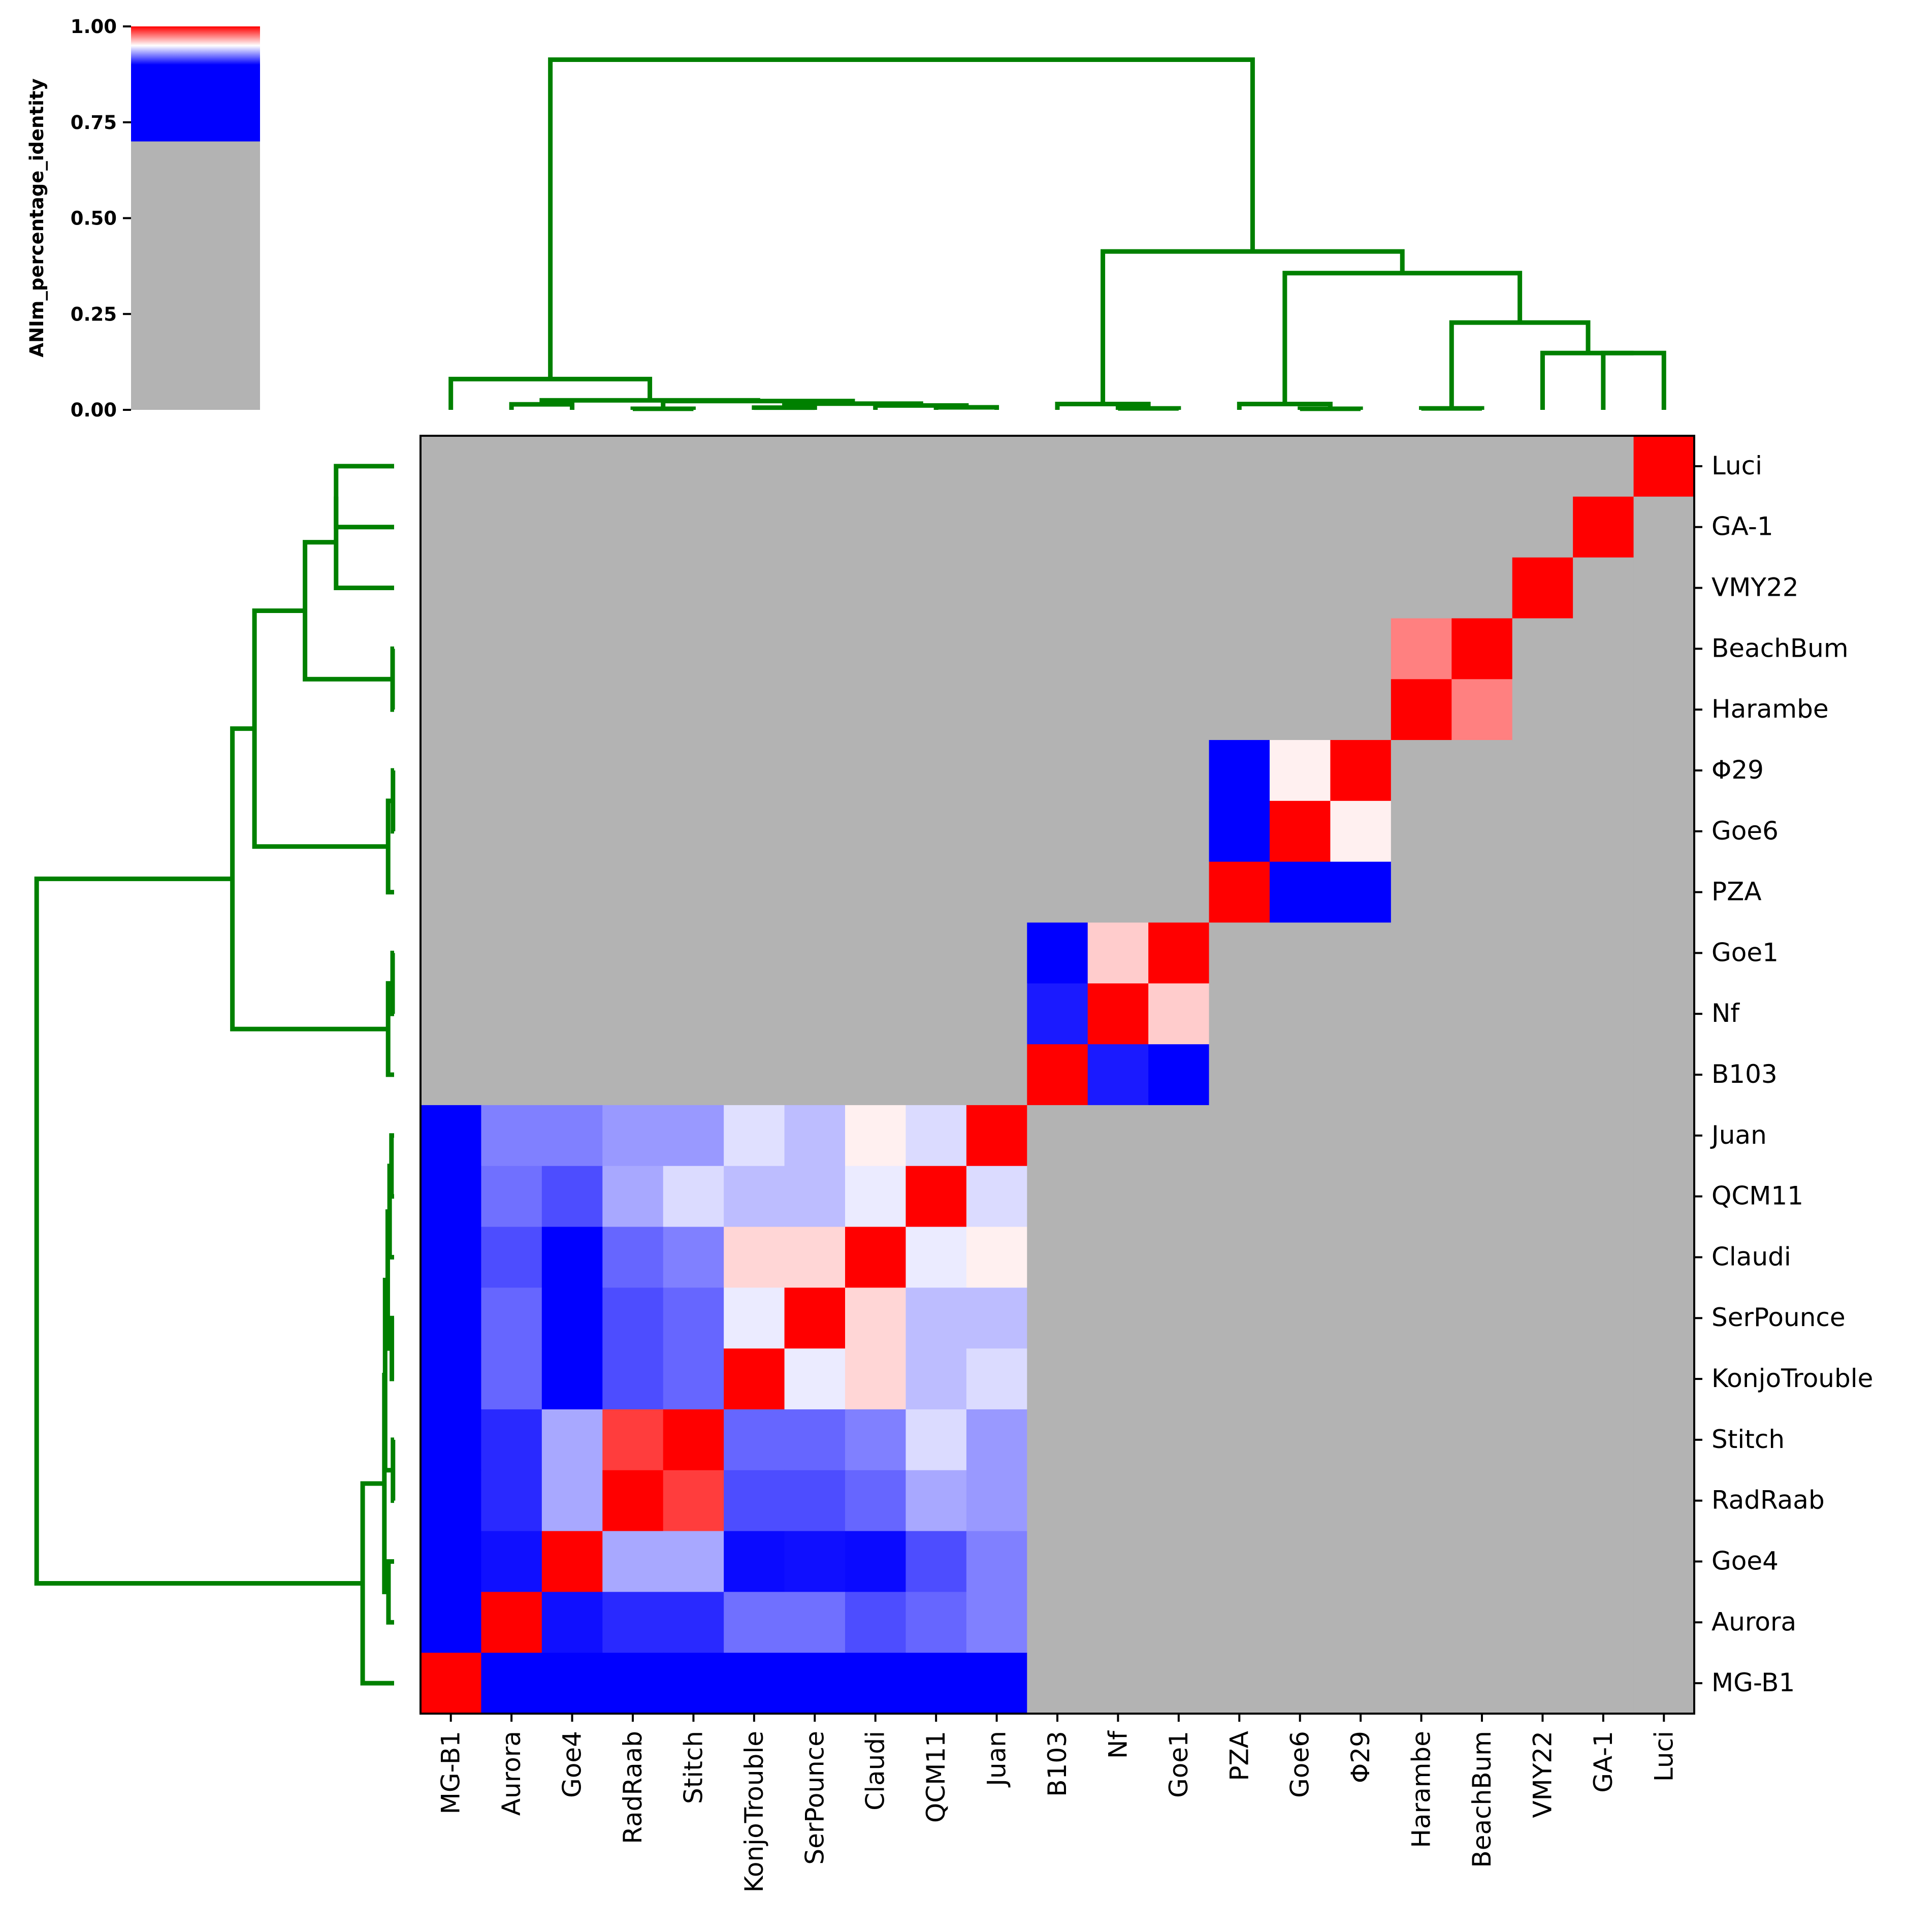 The height and width of the screenshot is (1932, 1906). What do you see at coordinates (1482, 1561) in the screenshot?
I see `heatmap-cell-goe4-beachbum` at bounding box center [1482, 1561].